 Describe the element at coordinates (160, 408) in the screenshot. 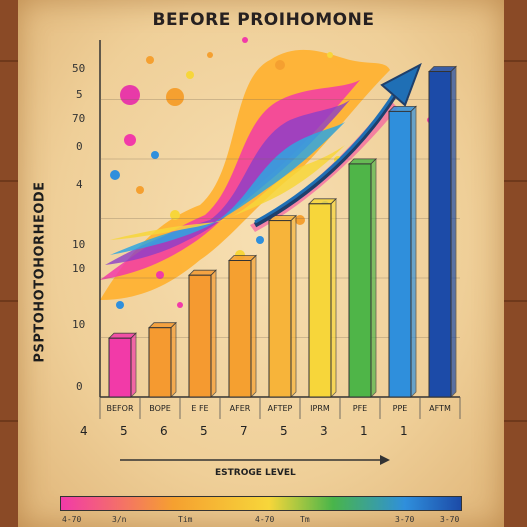

I see `x-tick-label: BOPE` at that location.